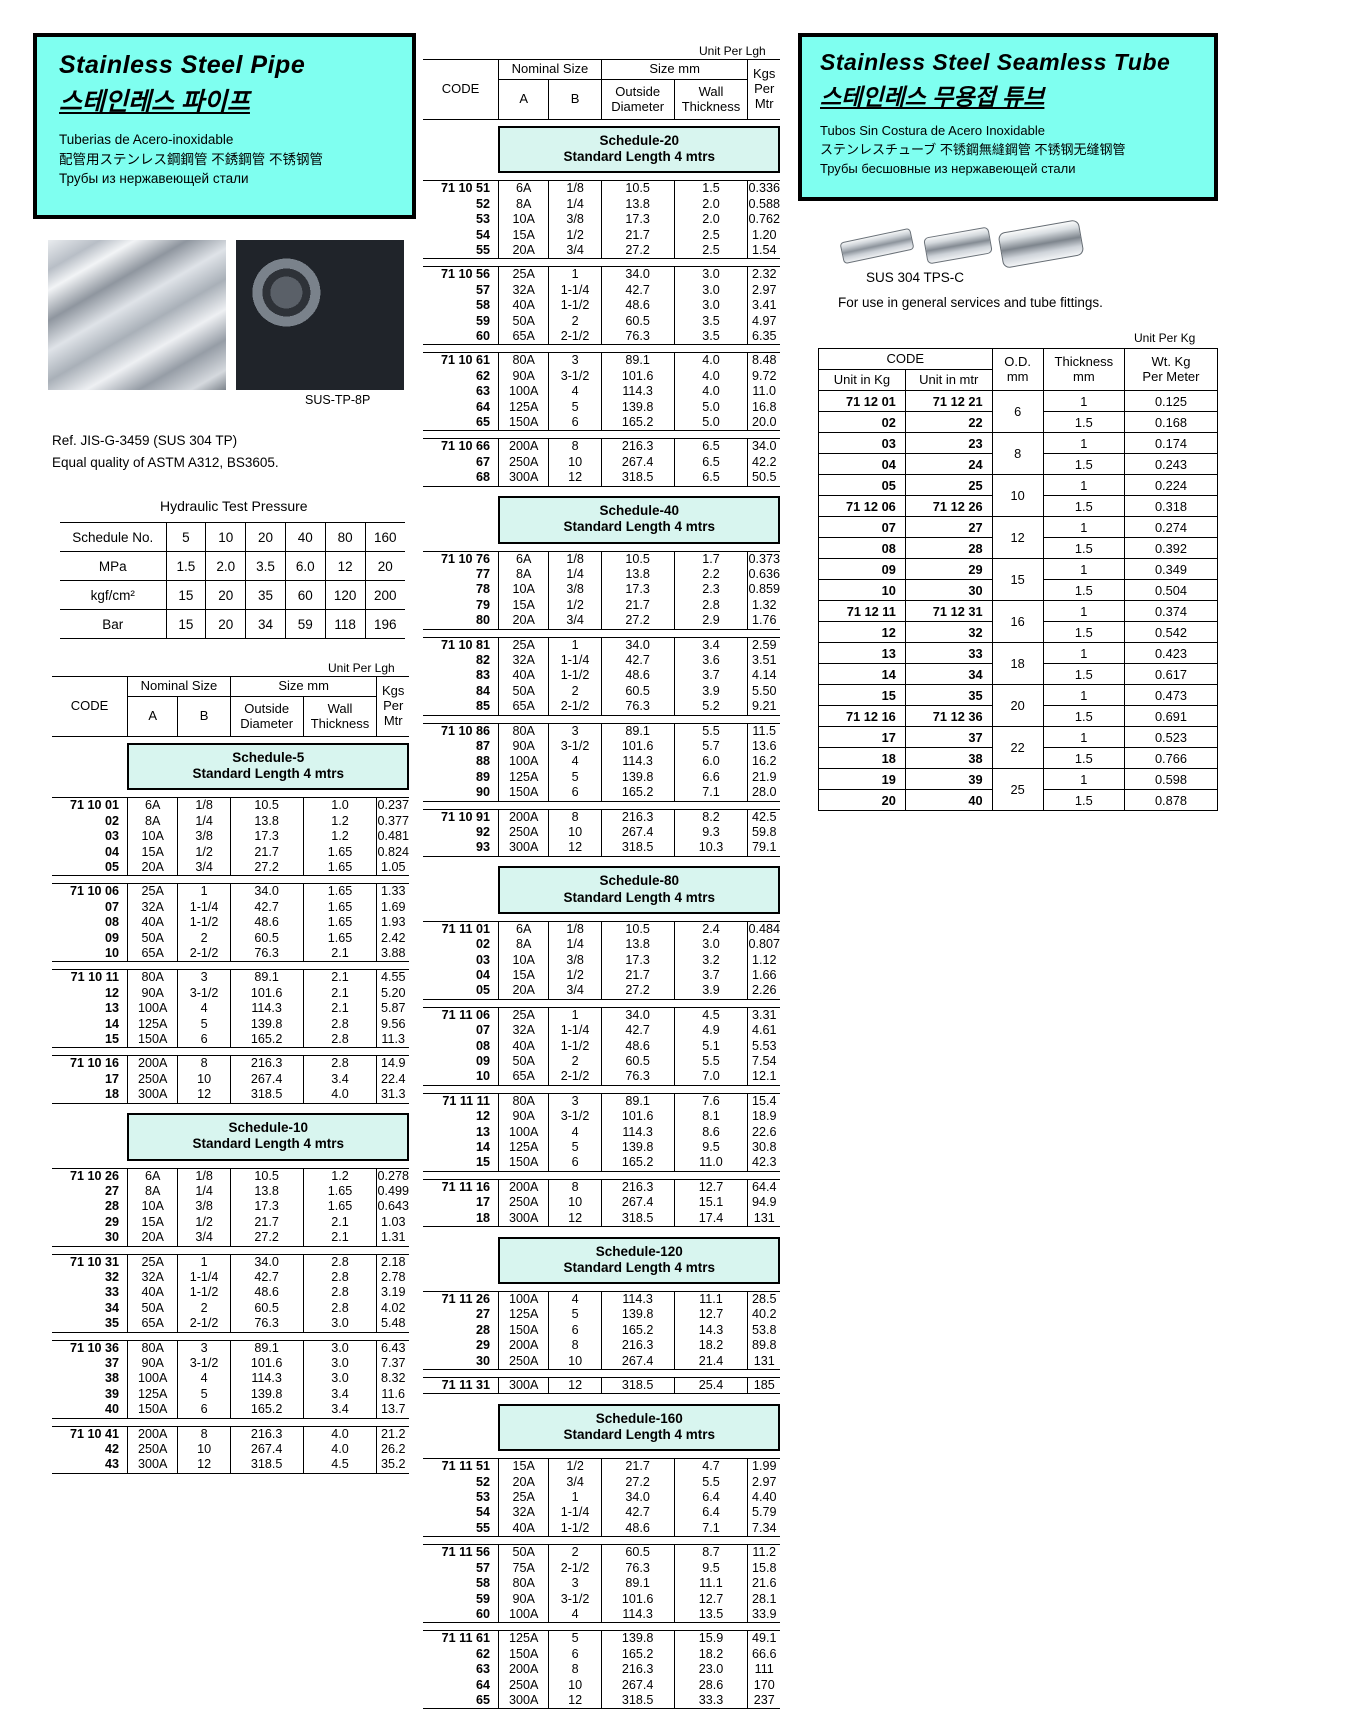 This screenshot has height=1709, width=1346. Describe the element at coordinates (1017, 789) in the screenshot. I see `tube-cell-od: 25` at that location.